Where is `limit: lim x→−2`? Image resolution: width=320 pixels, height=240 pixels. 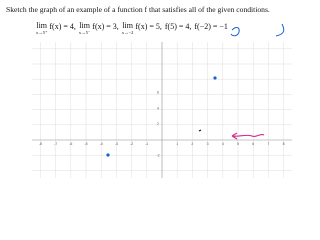
limit: lim x→−2 is located at coordinates (127, 28).